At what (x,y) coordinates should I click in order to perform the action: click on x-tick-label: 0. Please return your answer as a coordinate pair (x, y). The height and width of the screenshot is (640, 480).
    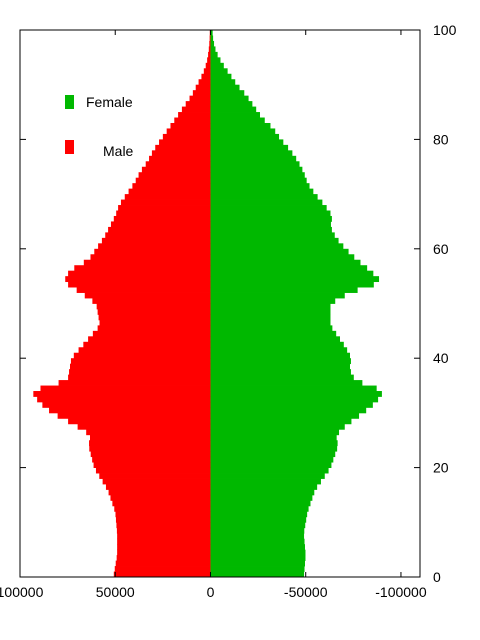
    Looking at the image, I should click on (211, 592).